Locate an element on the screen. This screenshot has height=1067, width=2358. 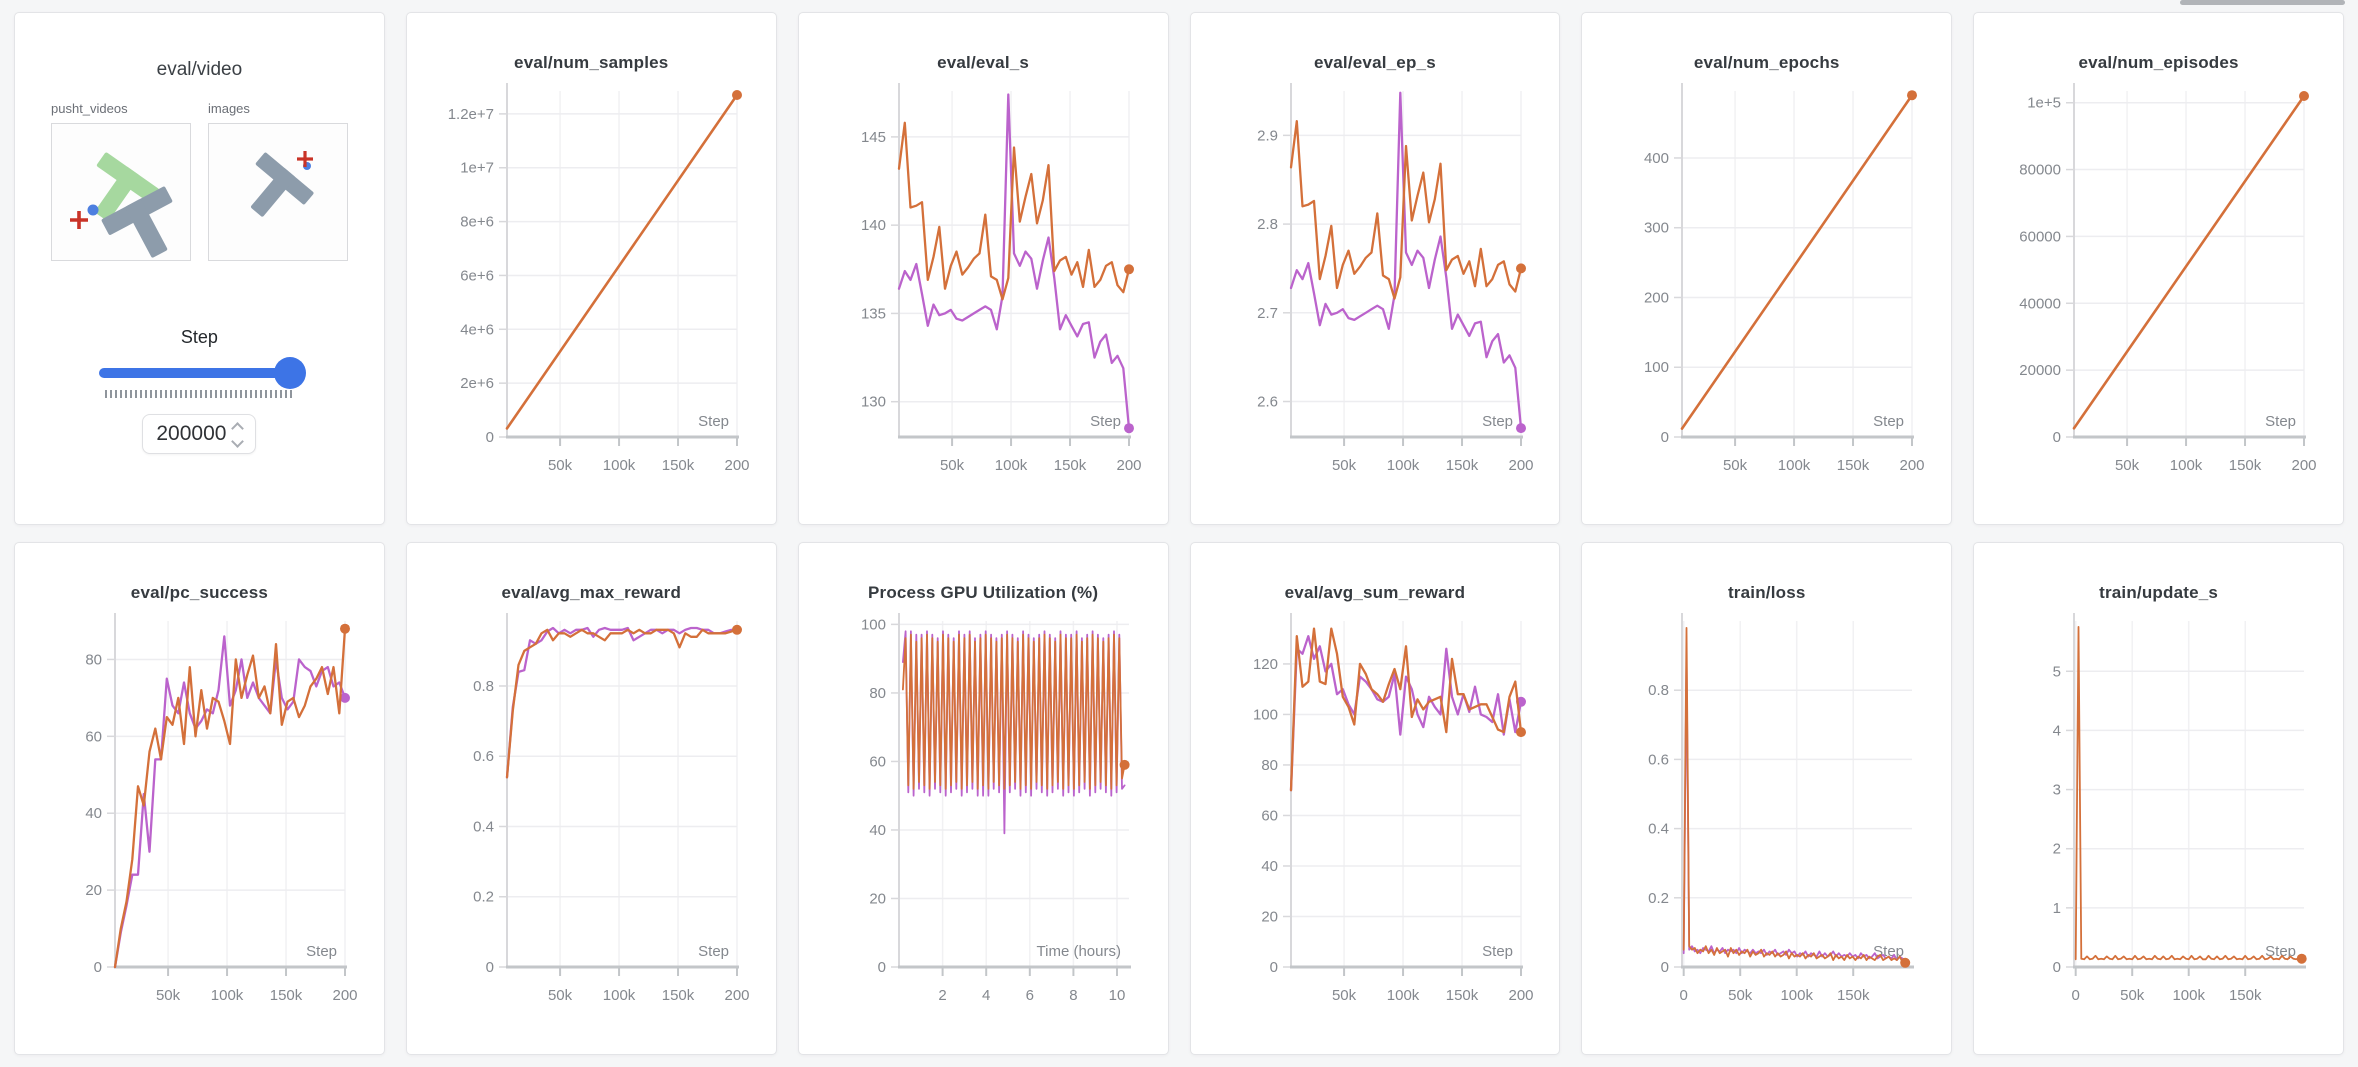
x-axis-label: Time (hours) is located at coordinates (1078, 951).